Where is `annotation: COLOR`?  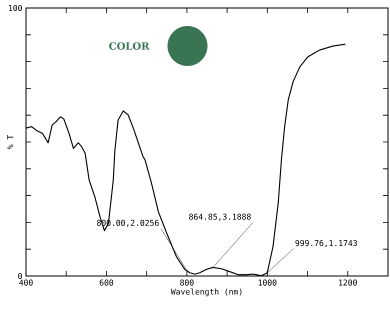 annotation: COLOR is located at coordinates (129, 46).